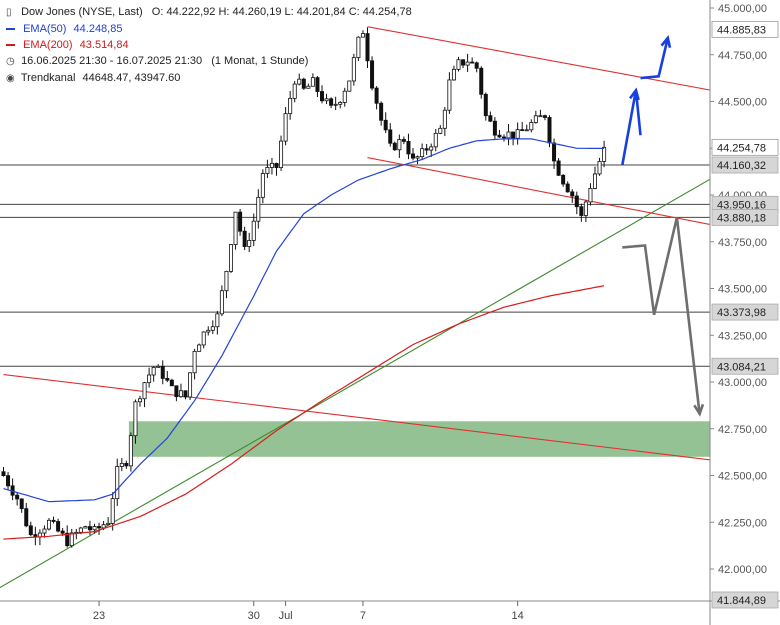  What do you see at coordinates (742, 523) in the screenshot?
I see `y-tick-label: 42.250,00` at bounding box center [742, 523].